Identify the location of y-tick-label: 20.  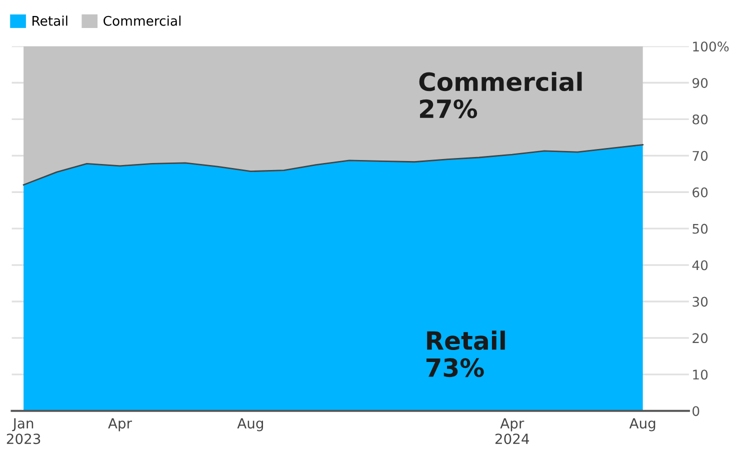
(700, 338).